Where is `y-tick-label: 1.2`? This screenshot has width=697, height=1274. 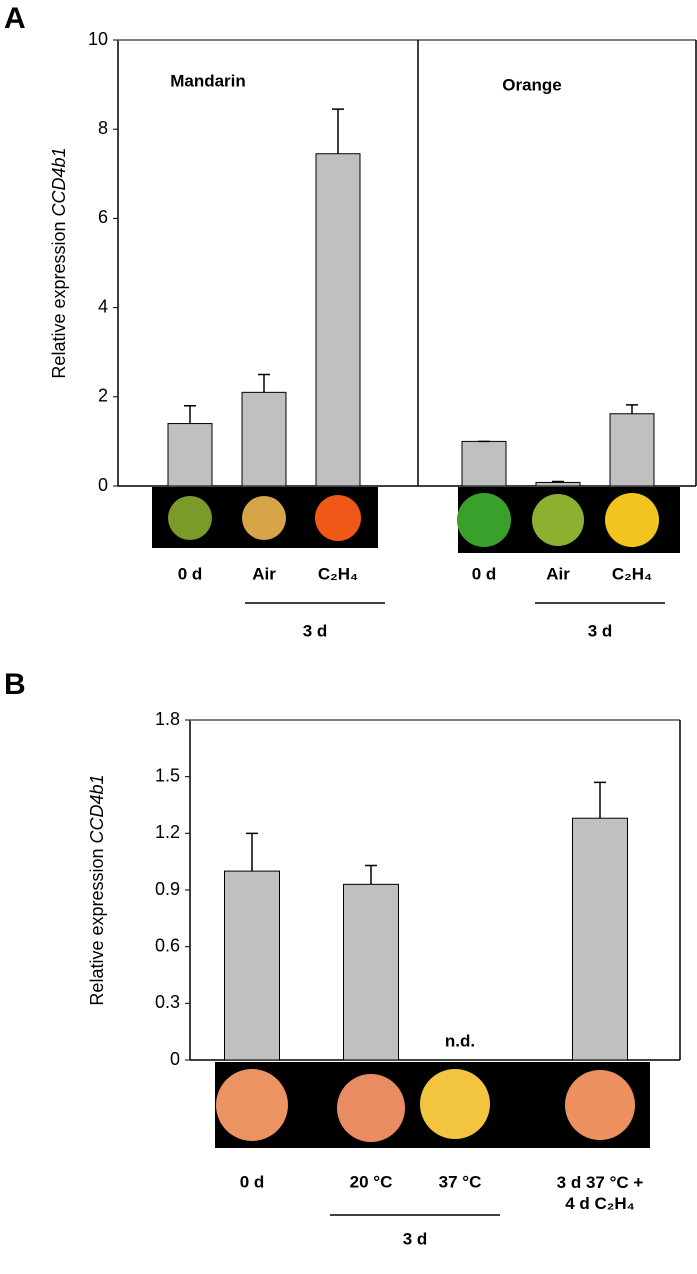
y-tick-label: 1.2 is located at coordinates (167, 832).